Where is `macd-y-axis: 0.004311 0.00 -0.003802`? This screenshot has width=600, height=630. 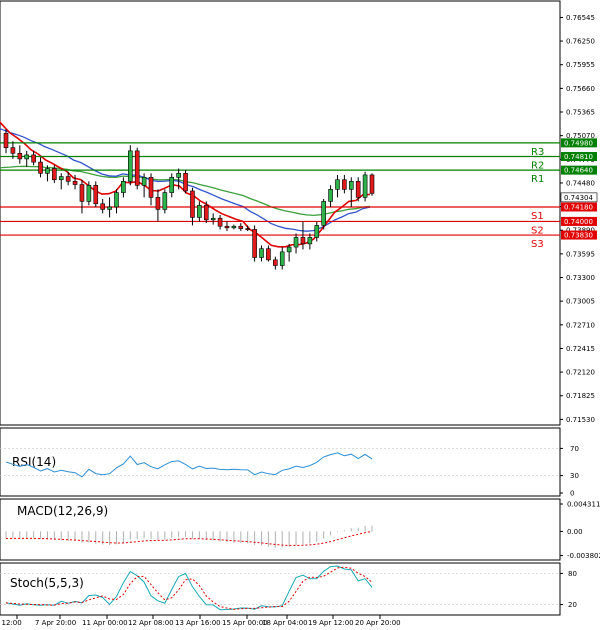
macd-y-axis: 0.004311 0.00 -0.003802 is located at coordinates (580, 530).